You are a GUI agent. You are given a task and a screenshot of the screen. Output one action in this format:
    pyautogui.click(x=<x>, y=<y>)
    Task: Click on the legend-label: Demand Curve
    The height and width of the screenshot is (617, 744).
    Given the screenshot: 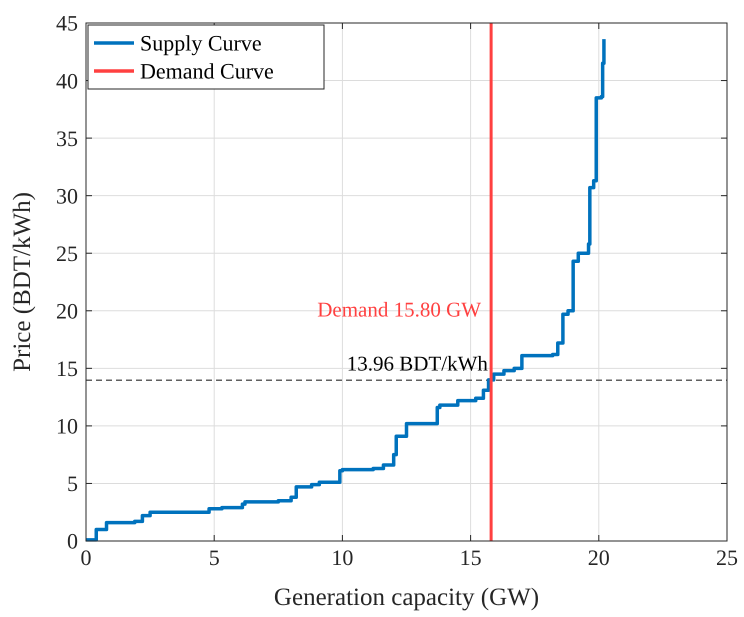 What is the action you would take?
    pyautogui.click(x=207, y=71)
    